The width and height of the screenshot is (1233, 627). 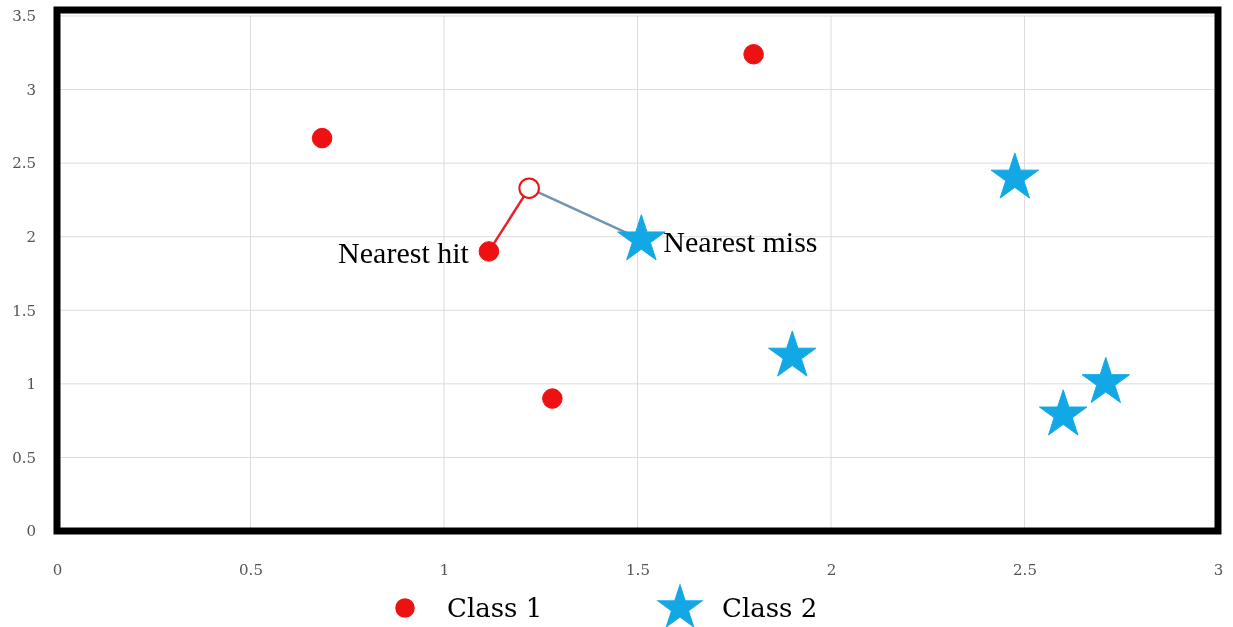 What do you see at coordinates (24, 16) in the screenshot?
I see `y-tick-label: 3.5` at bounding box center [24, 16].